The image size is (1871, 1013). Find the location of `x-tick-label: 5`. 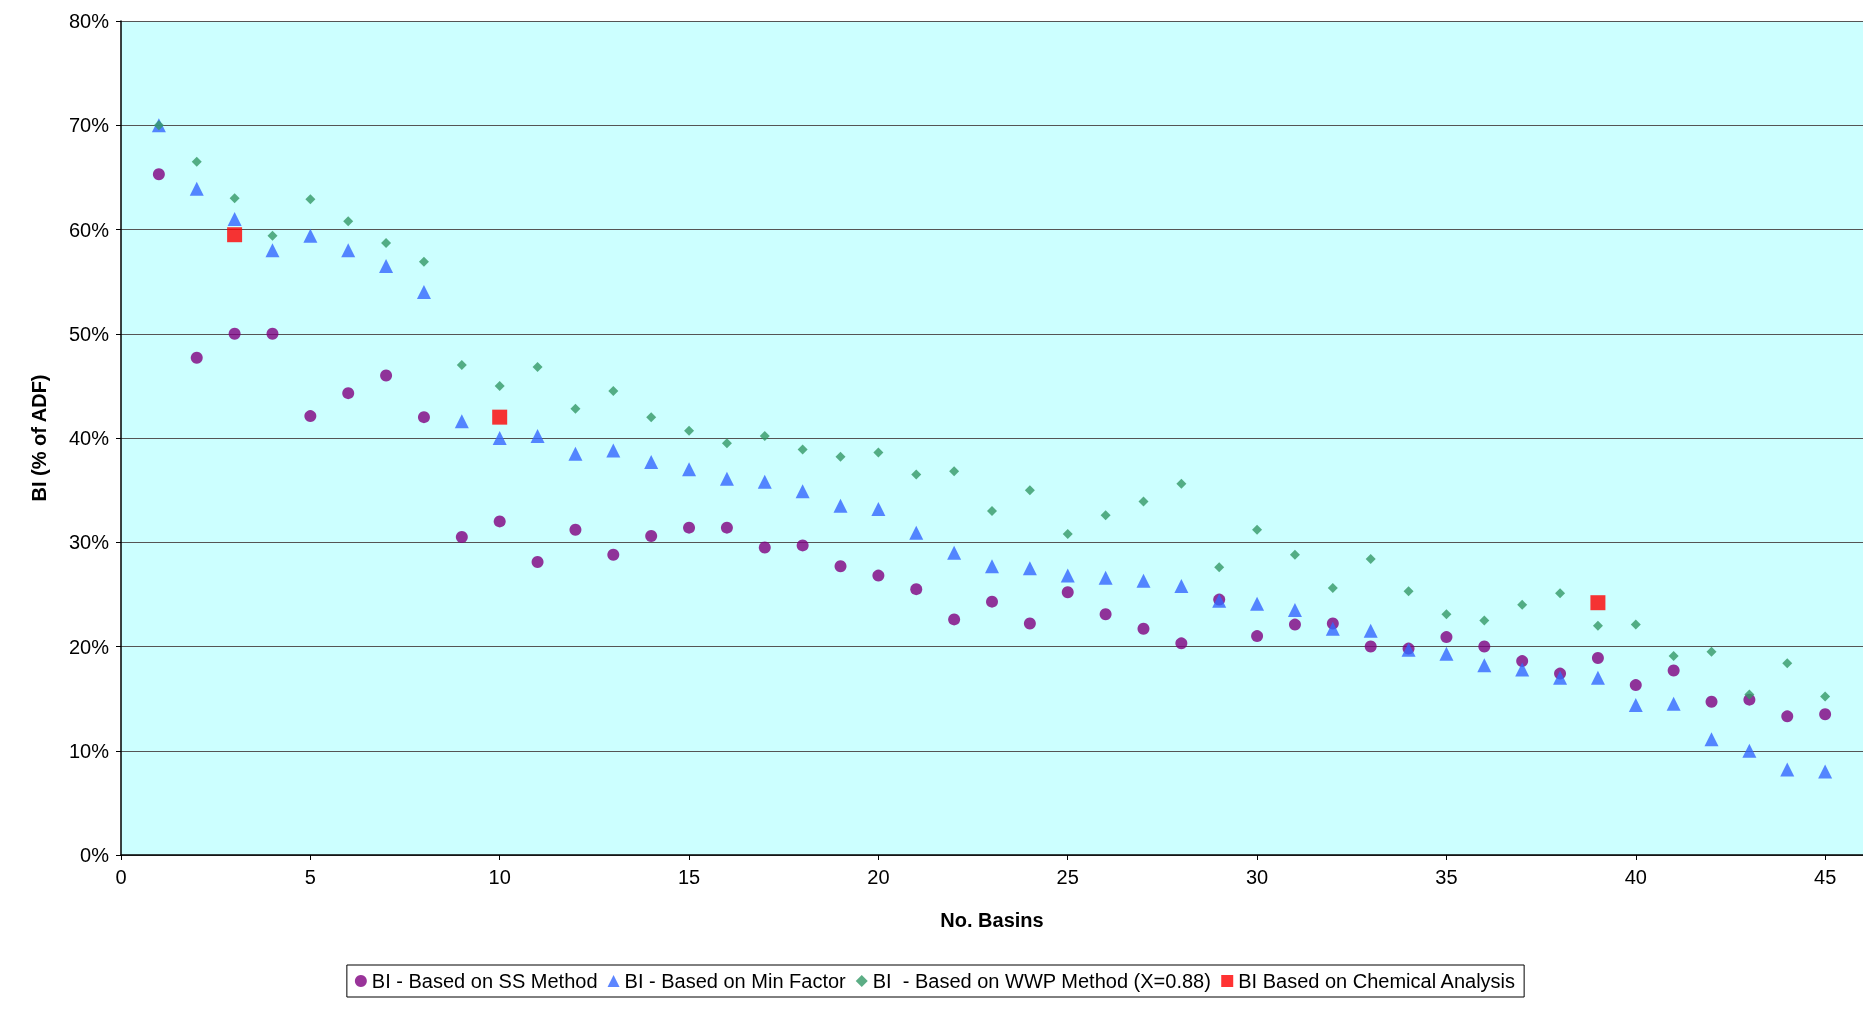

x-tick-label: 5 is located at coordinates (310, 877).